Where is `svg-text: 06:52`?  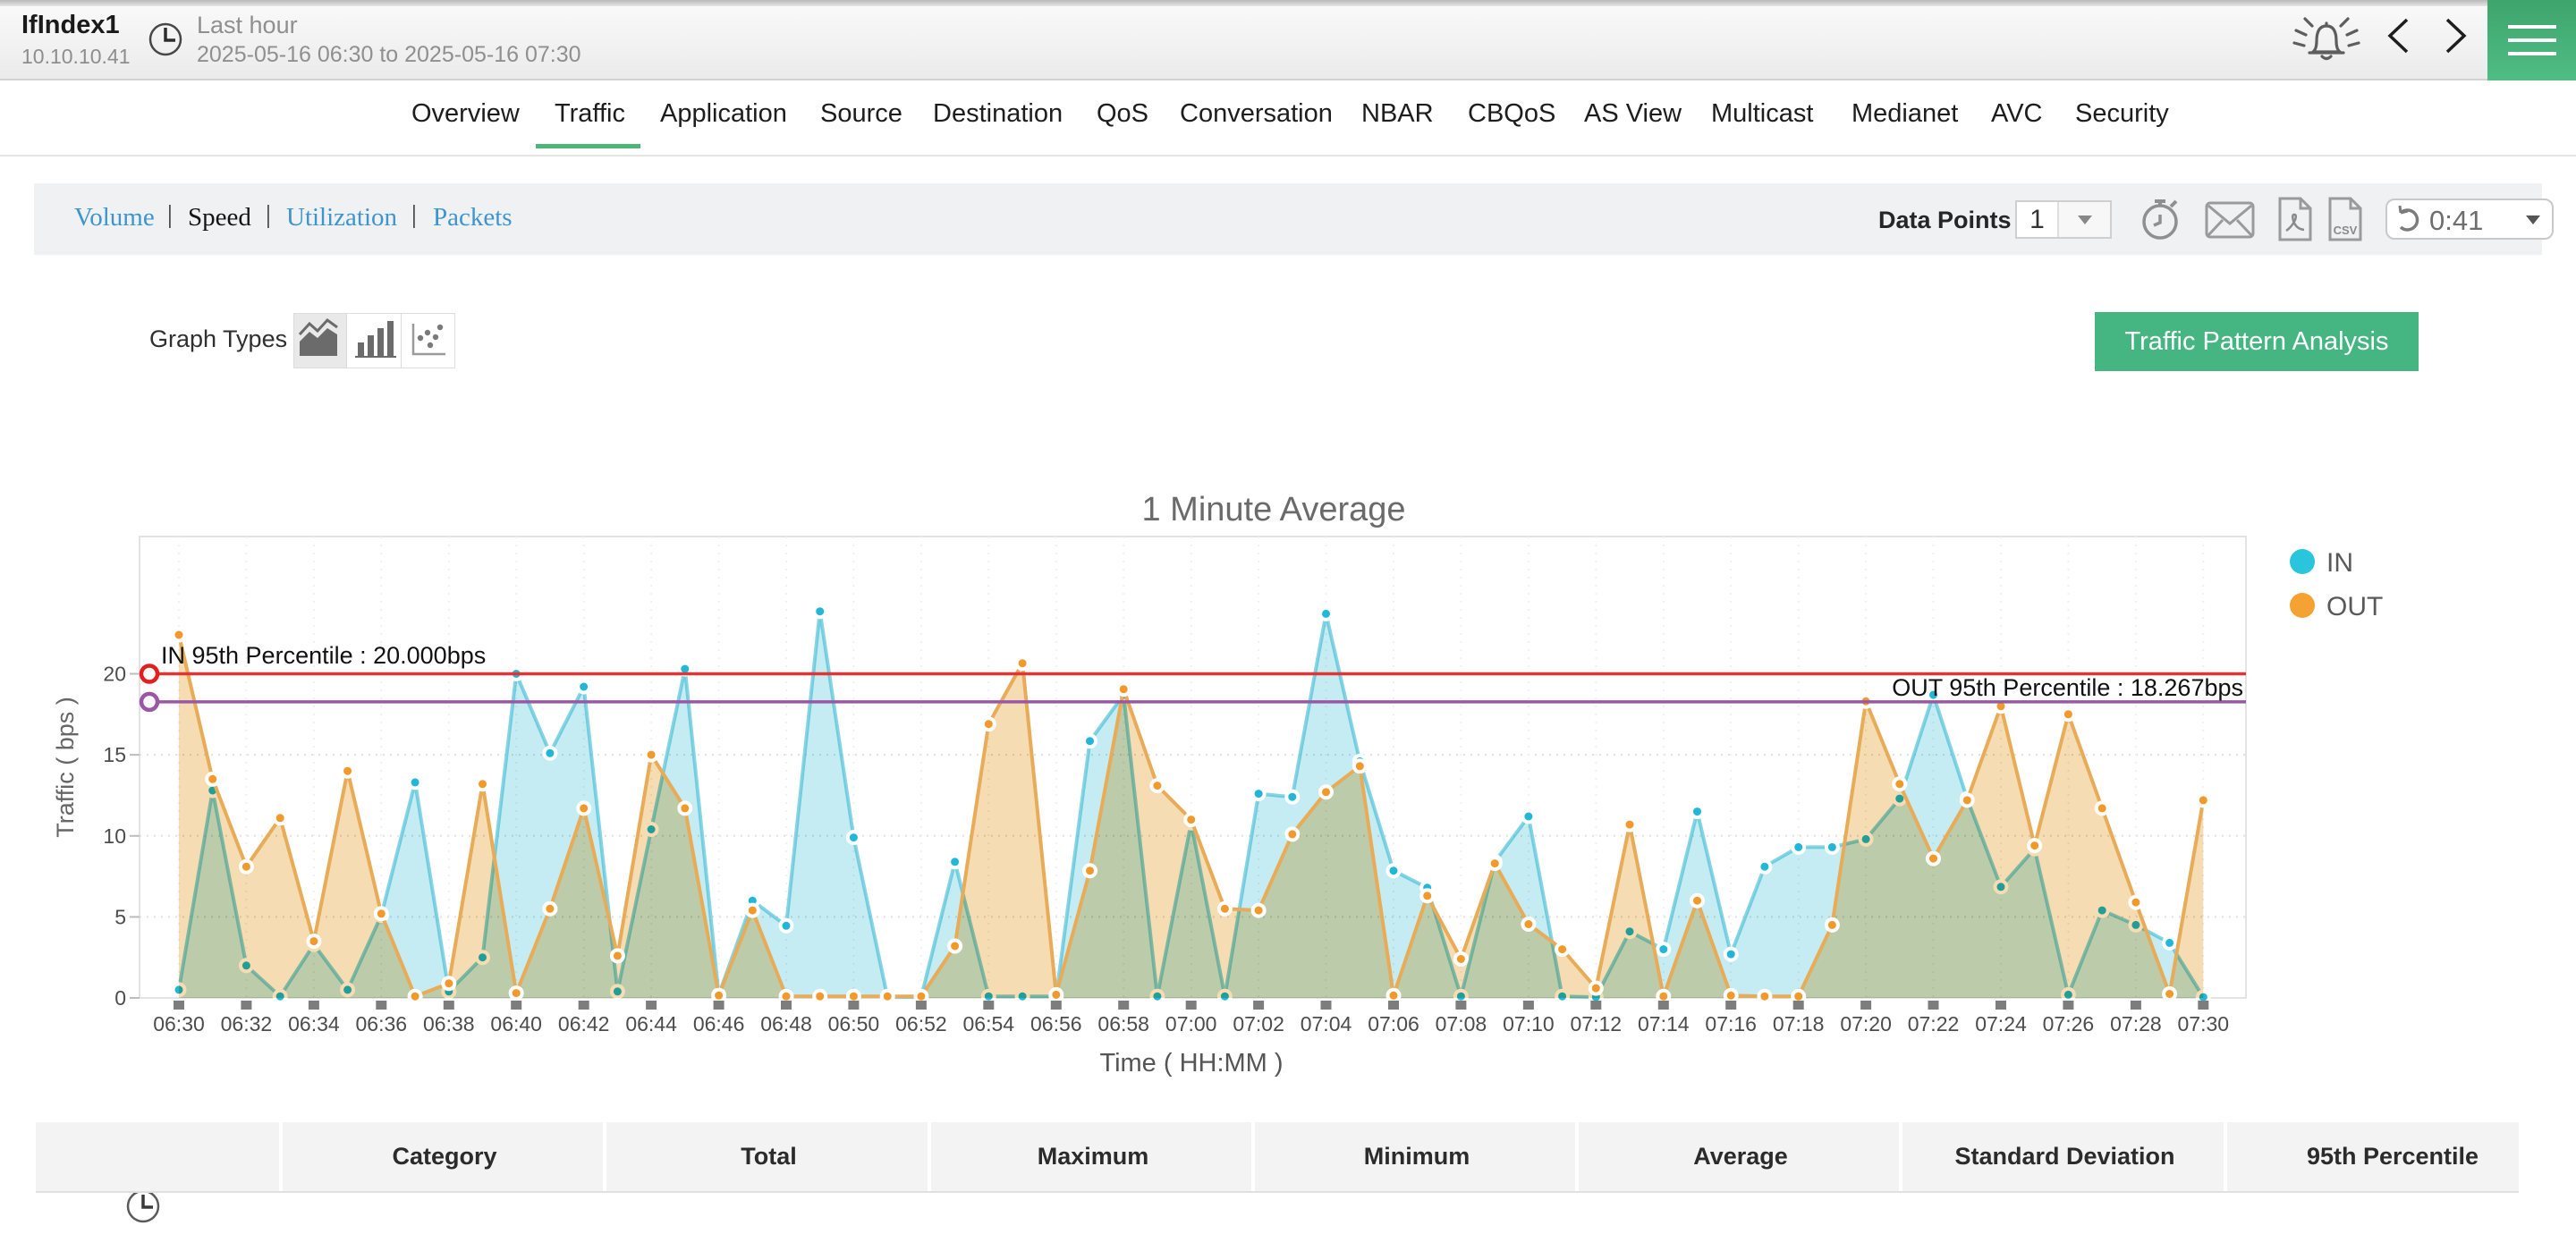 svg-text: 06:52 is located at coordinates (921, 1024).